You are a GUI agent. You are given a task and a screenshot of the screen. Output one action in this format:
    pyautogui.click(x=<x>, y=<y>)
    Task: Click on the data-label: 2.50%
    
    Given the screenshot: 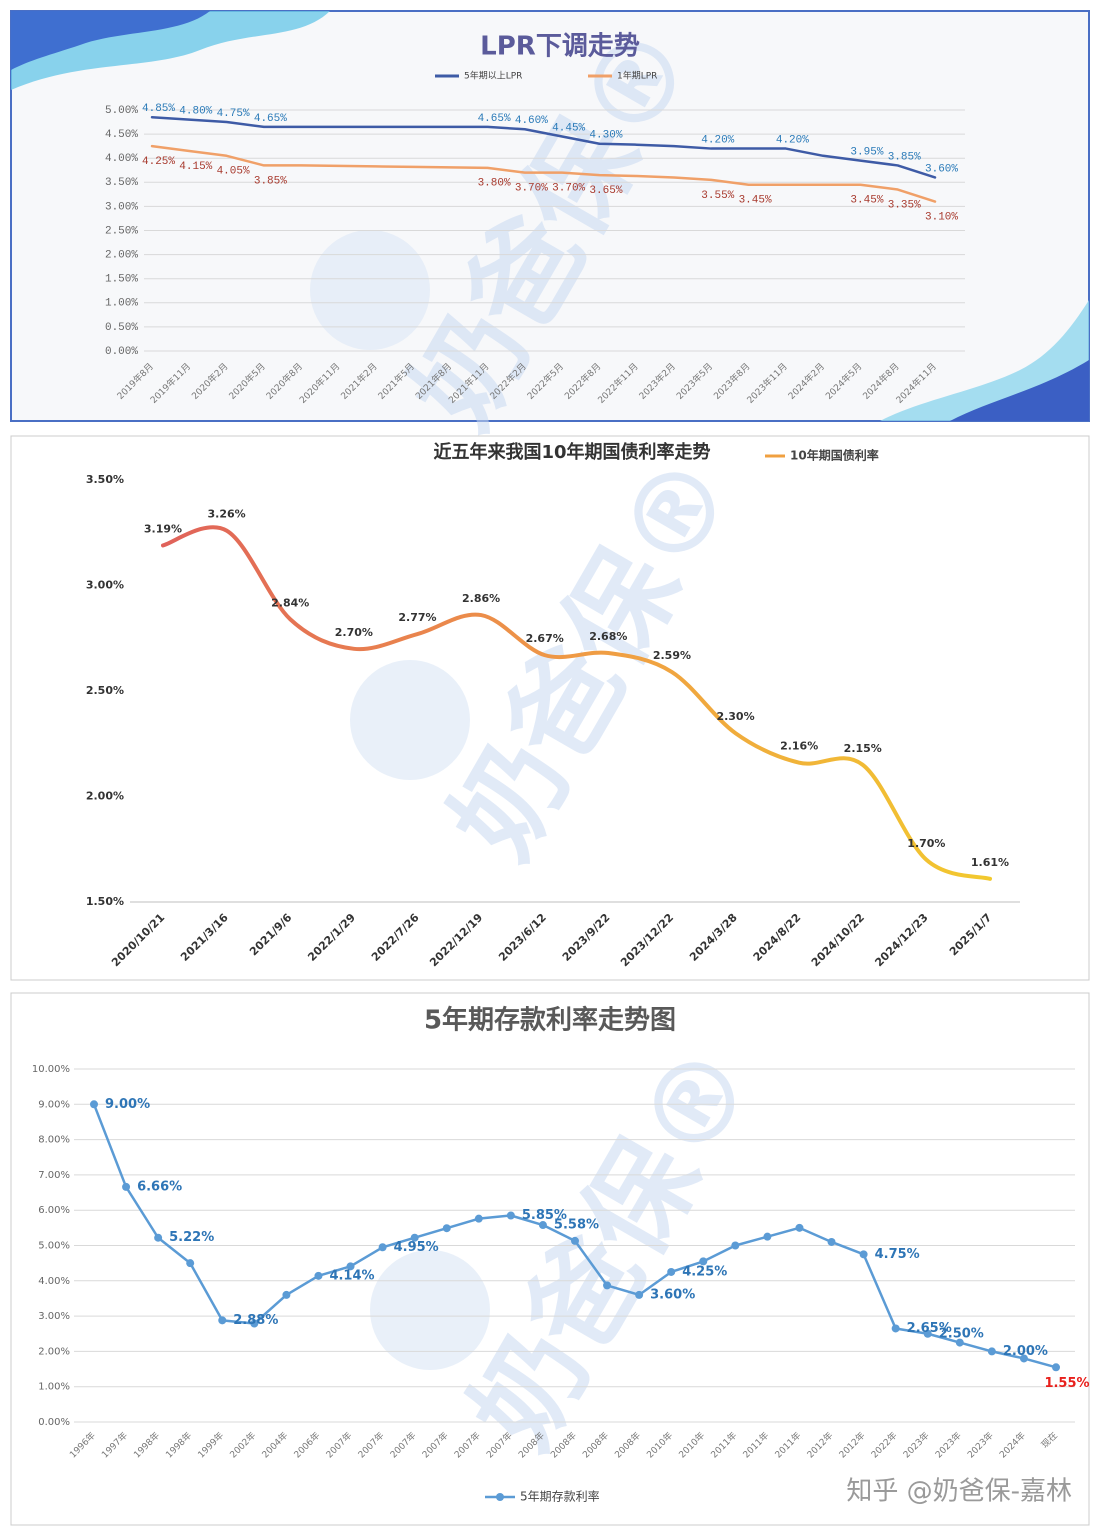 What is the action you would take?
    pyautogui.click(x=961, y=1333)
    